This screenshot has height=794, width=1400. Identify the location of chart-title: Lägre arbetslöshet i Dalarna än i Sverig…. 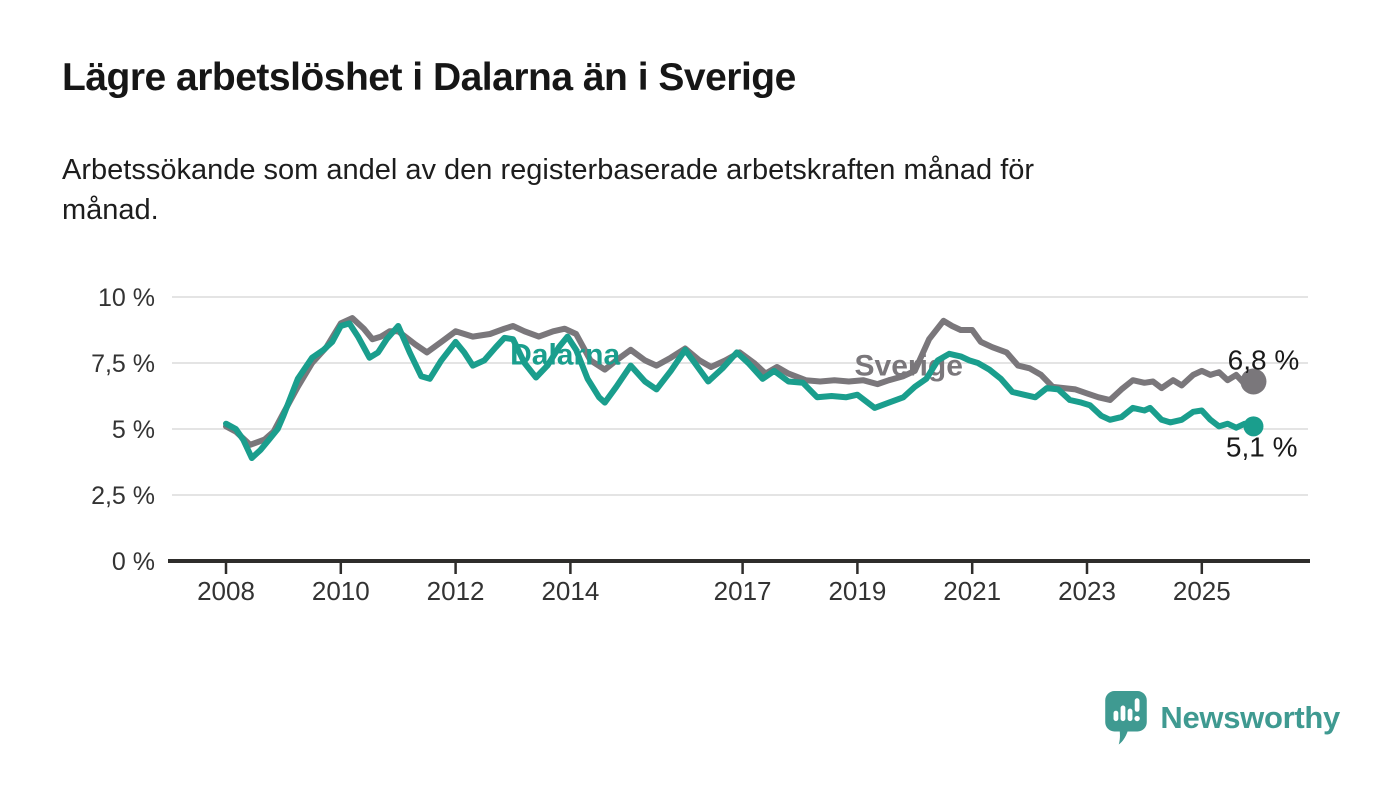
(429, 77).